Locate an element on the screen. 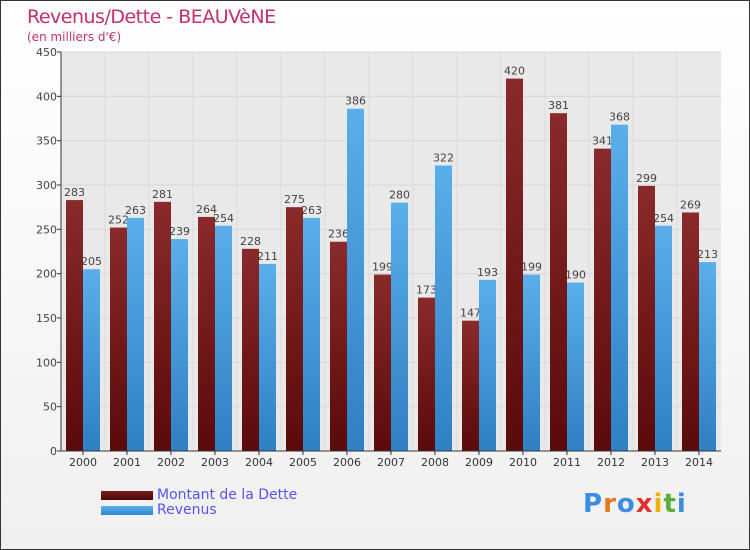 The image size is (750, 550). legend-label-dette: Montant de la Dette is located at coordinates (227, 495).